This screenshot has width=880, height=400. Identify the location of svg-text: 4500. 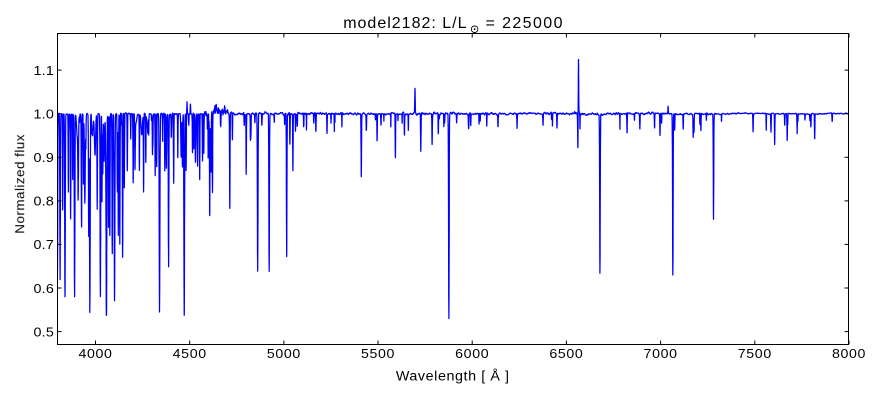
(190, 354).